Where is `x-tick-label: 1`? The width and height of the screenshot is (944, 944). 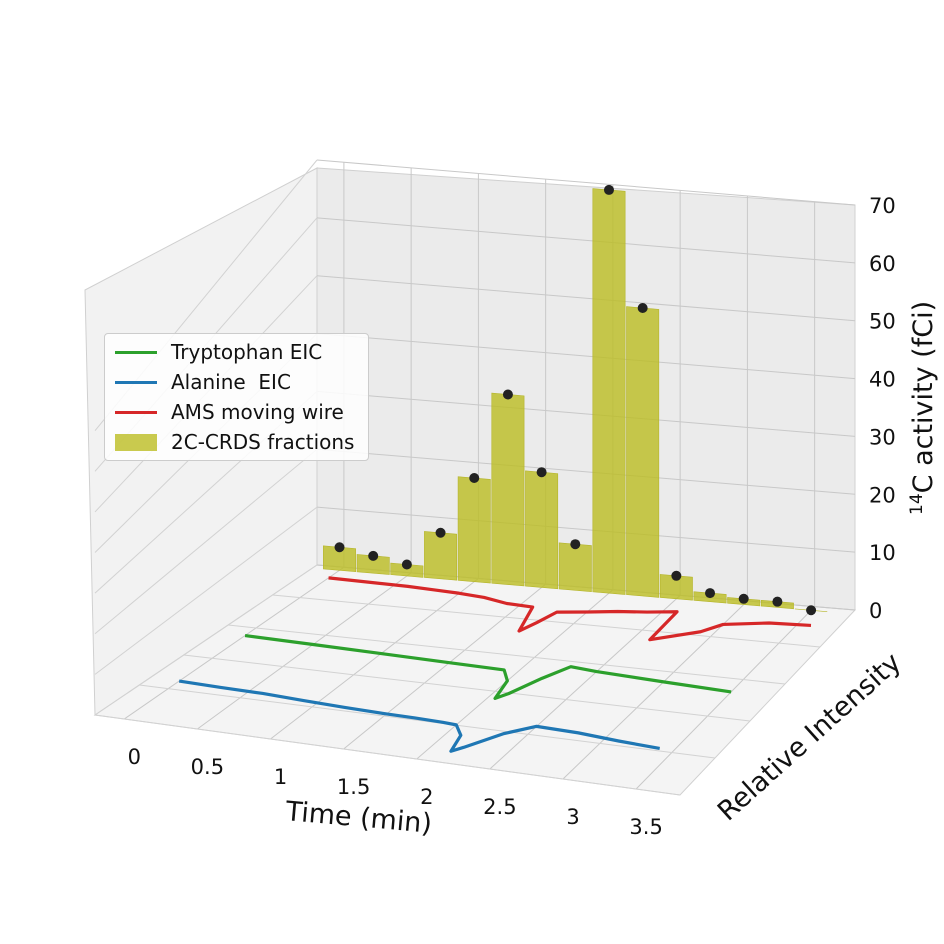
x-tick-label: 1 is located at coordinates (280, 777).